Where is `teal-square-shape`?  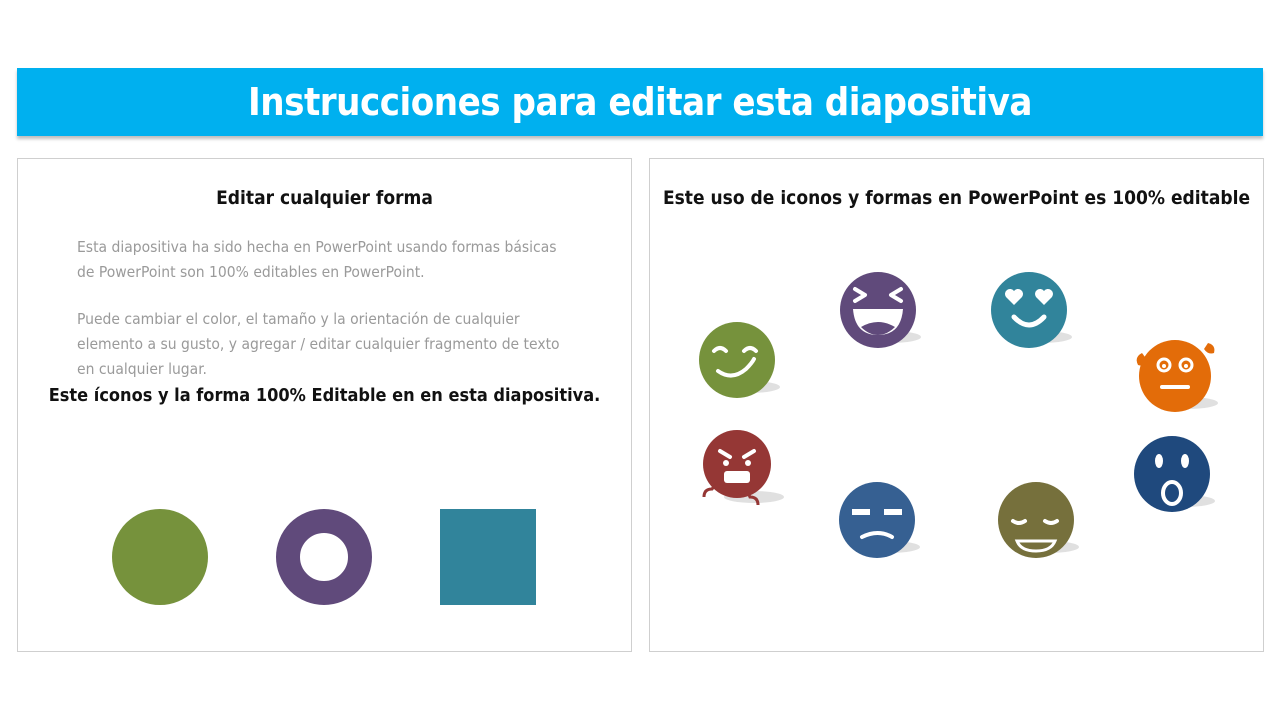 teal-square-shape is located at coordinates (488, 557).